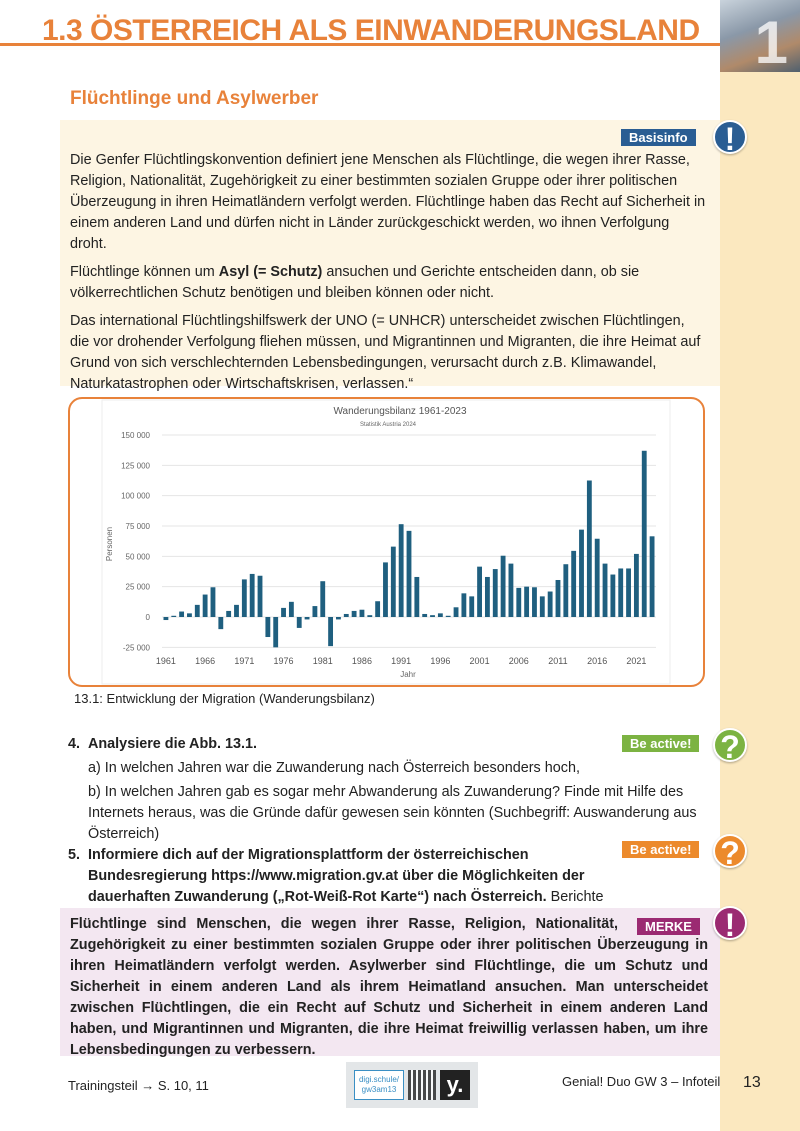 The width and height of the screenshot is (800, 1131). What do you see at coordinates (291, 609) in the screenshot?
I see `bar-1977` at bounding box center [291, 609].